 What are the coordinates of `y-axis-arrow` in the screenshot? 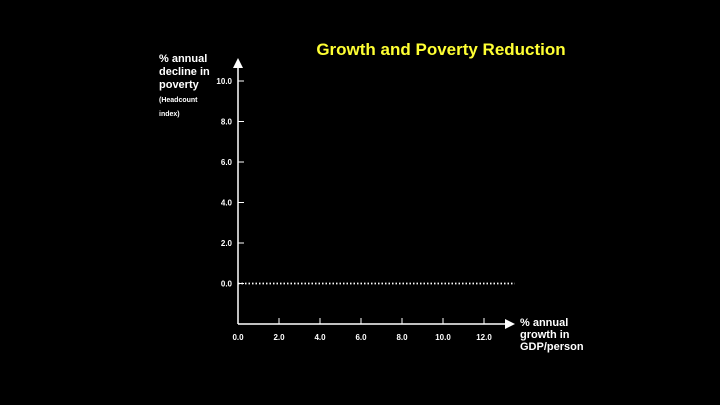 It's located at (238, 63).